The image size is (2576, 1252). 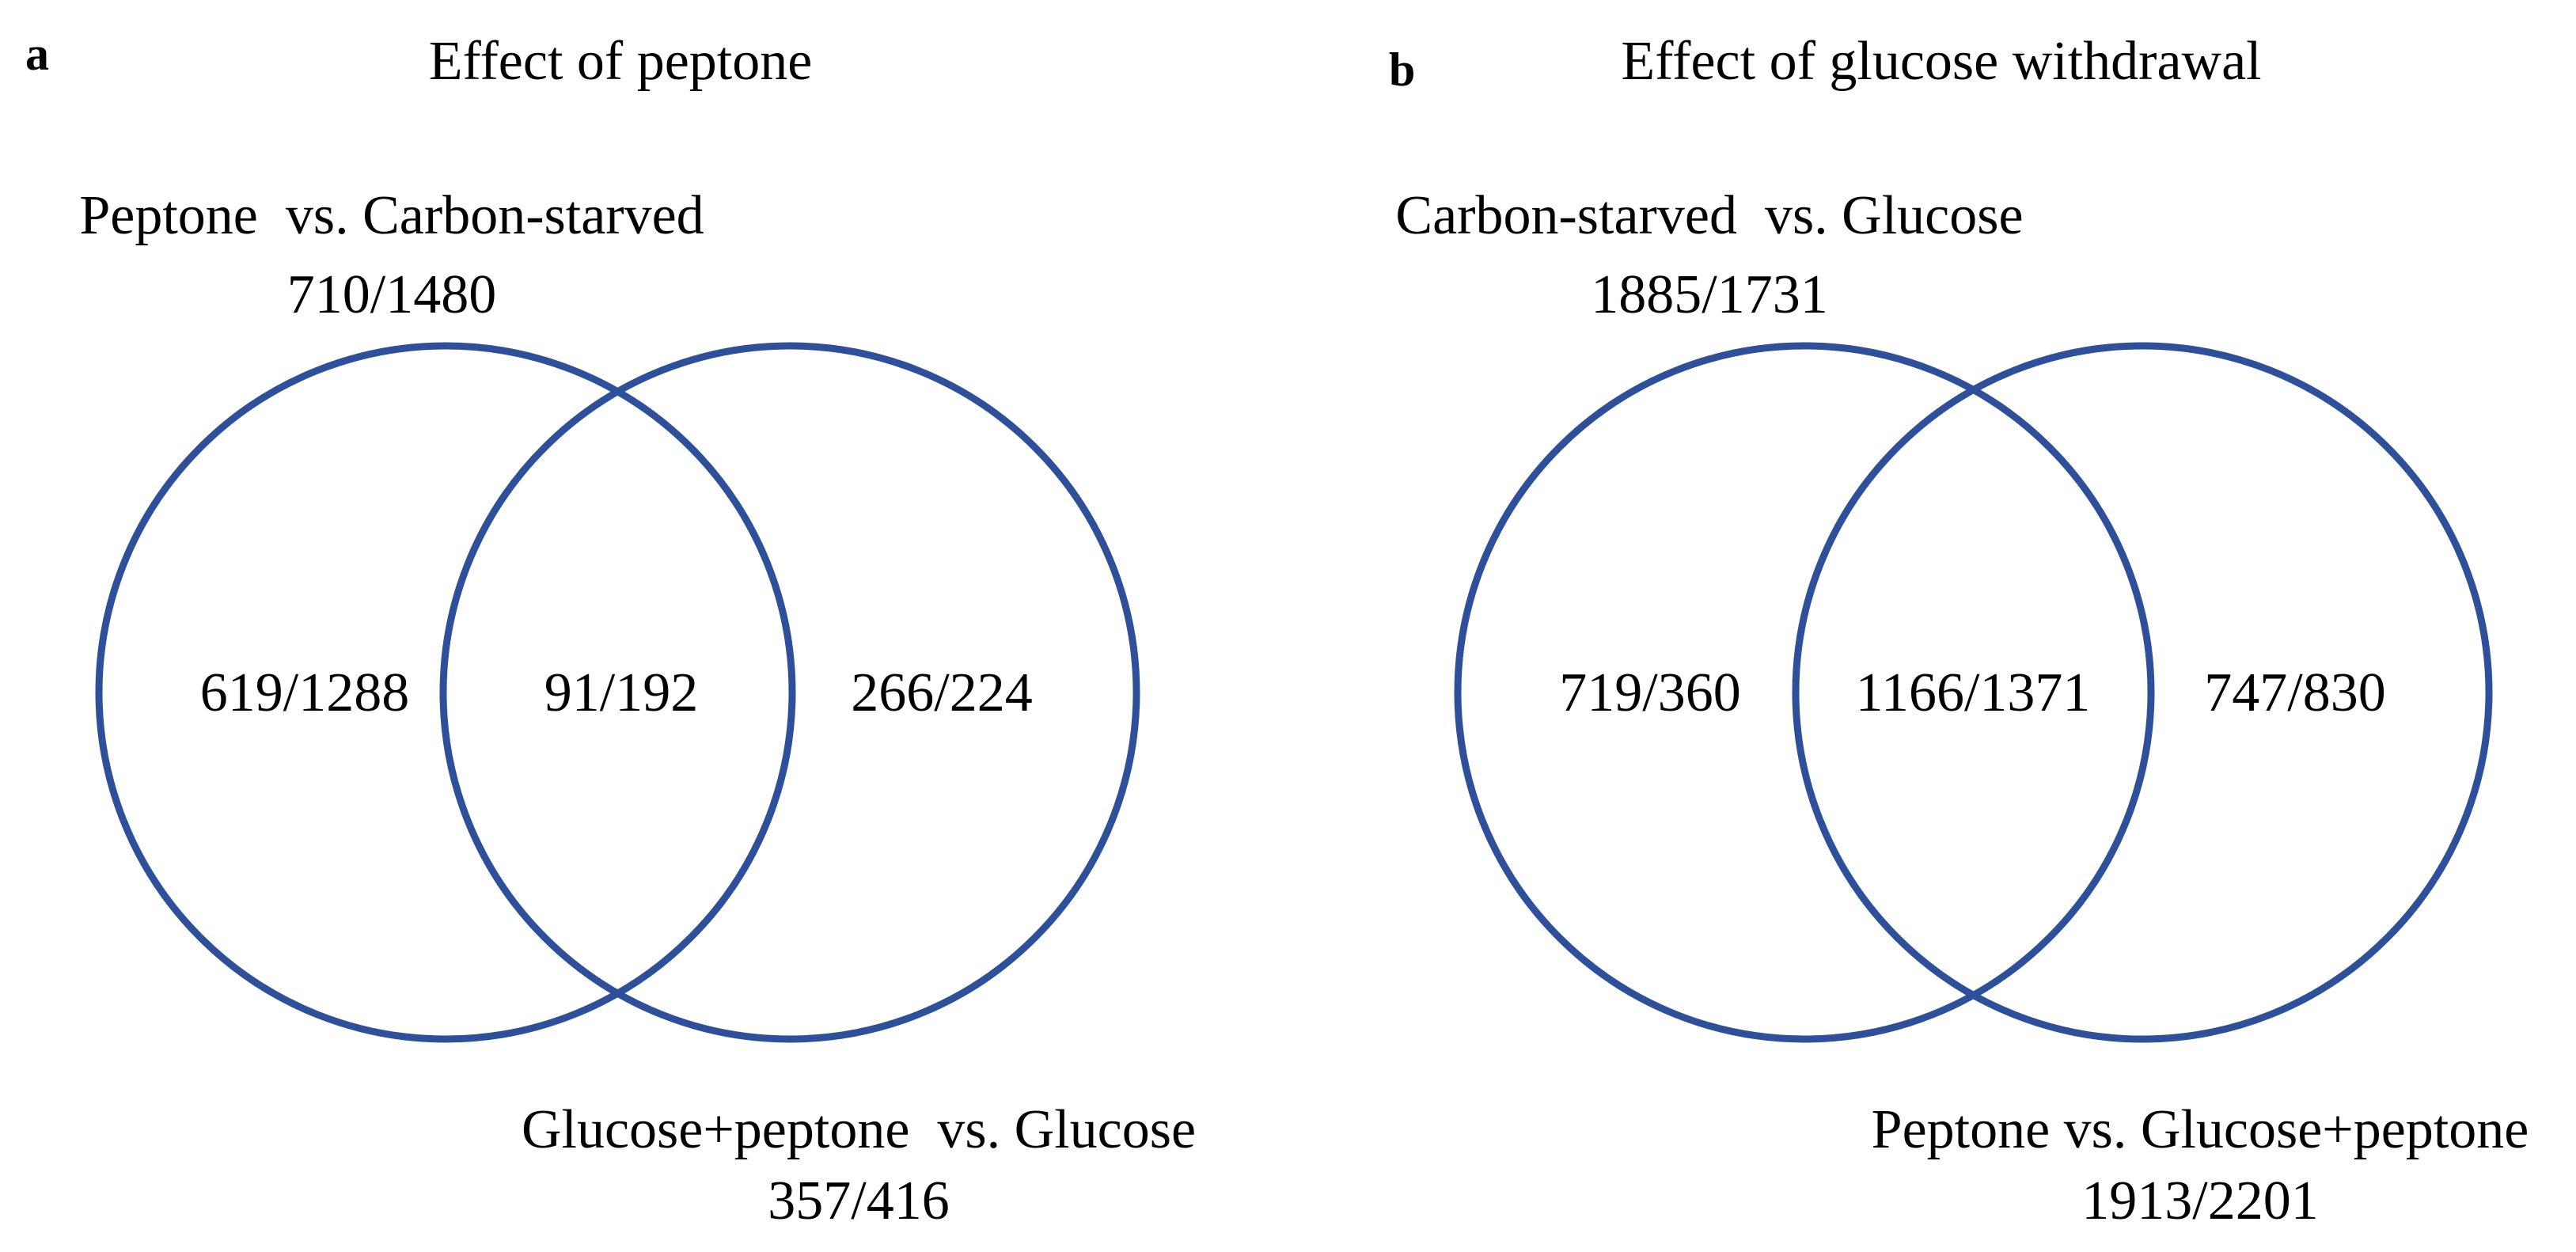 What do you see at coordinates (1973, 692) in the screenshot?
I see `panel-b-overlap-count: 1166/1371` at bounding box center [1973, 692].